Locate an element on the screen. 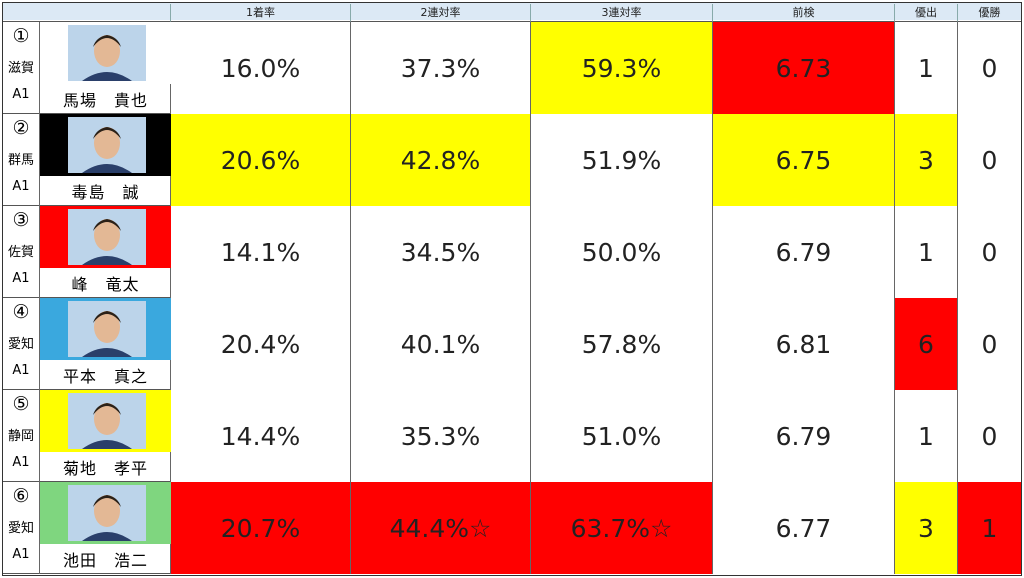  racer-cell: 平本 真之 is located at coordinates (105, 344).